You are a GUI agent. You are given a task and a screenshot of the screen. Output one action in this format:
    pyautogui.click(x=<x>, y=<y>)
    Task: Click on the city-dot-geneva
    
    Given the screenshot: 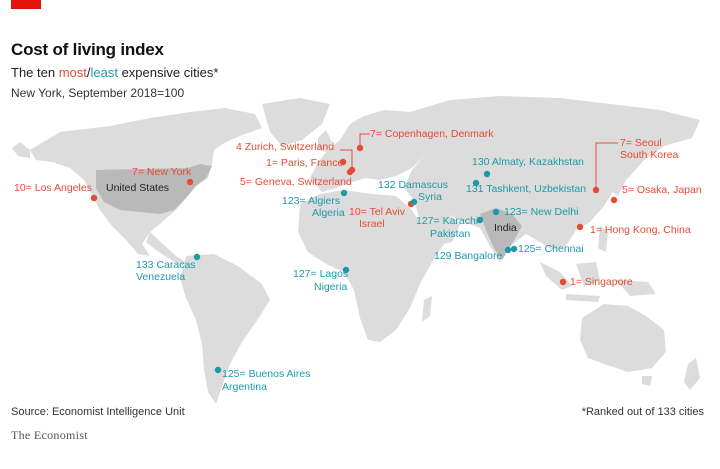 What is the action you would take?
    pyautogui.click(x=350, y=172)
    